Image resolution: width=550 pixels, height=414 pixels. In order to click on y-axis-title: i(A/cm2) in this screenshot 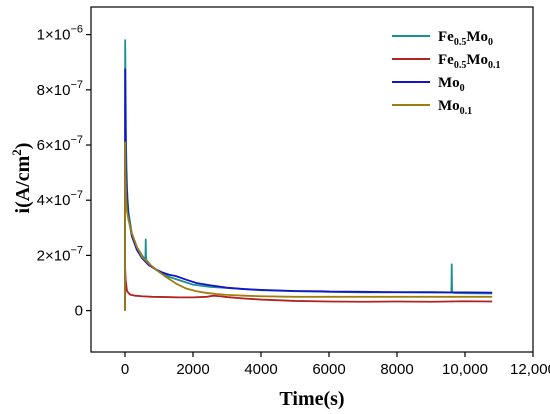, I will do `click(21, 178)`.